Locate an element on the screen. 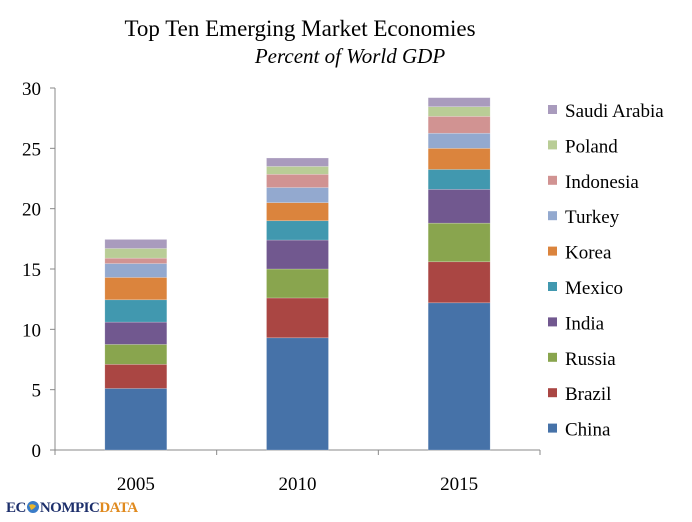 The image size is (692, 522). legend-label: India is located at coordinates (585, 323).